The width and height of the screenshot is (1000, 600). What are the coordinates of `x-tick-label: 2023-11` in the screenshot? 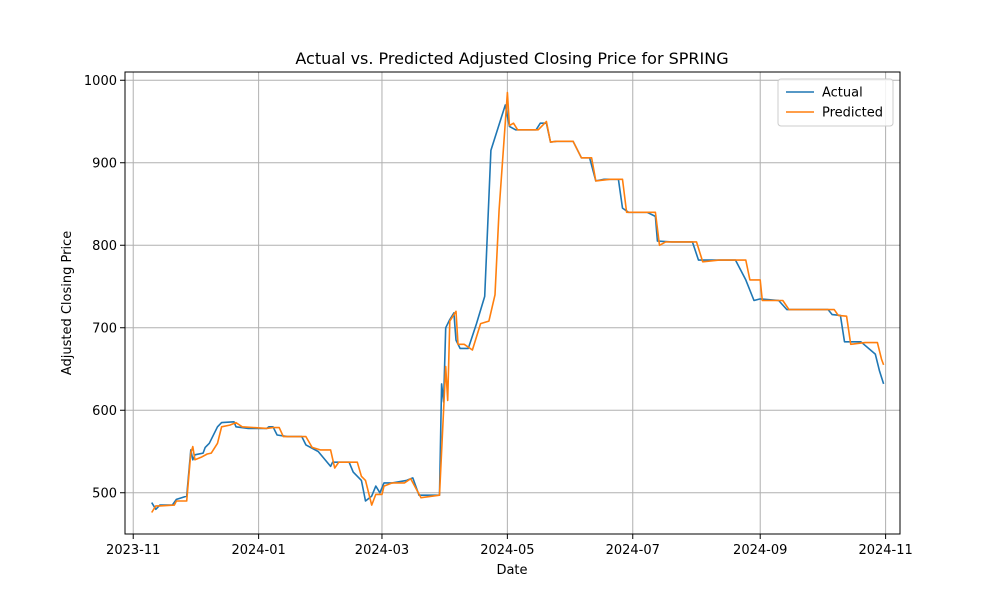 It's located at (133, 550).